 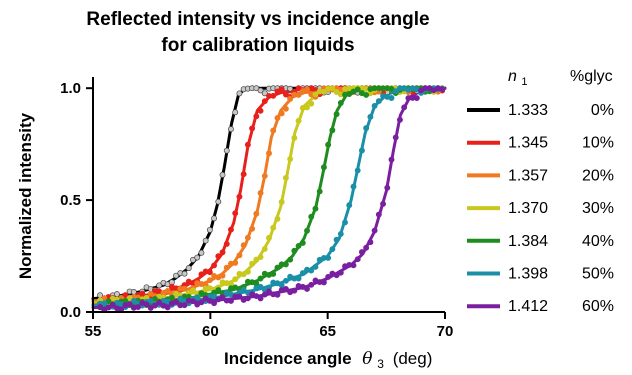 I want to click on legend-header-n: n 1, so click(x=517, y=78).